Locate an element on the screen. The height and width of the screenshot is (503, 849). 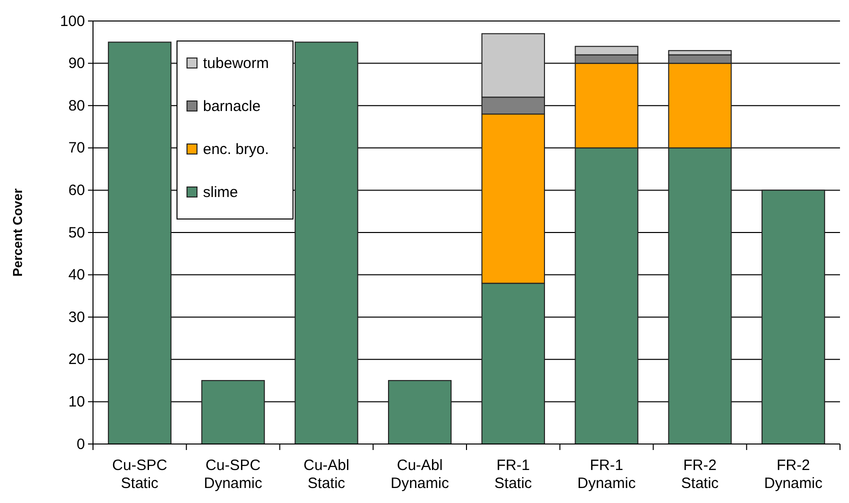
y-tick-label: 20 is located at coordinates (76, 359).